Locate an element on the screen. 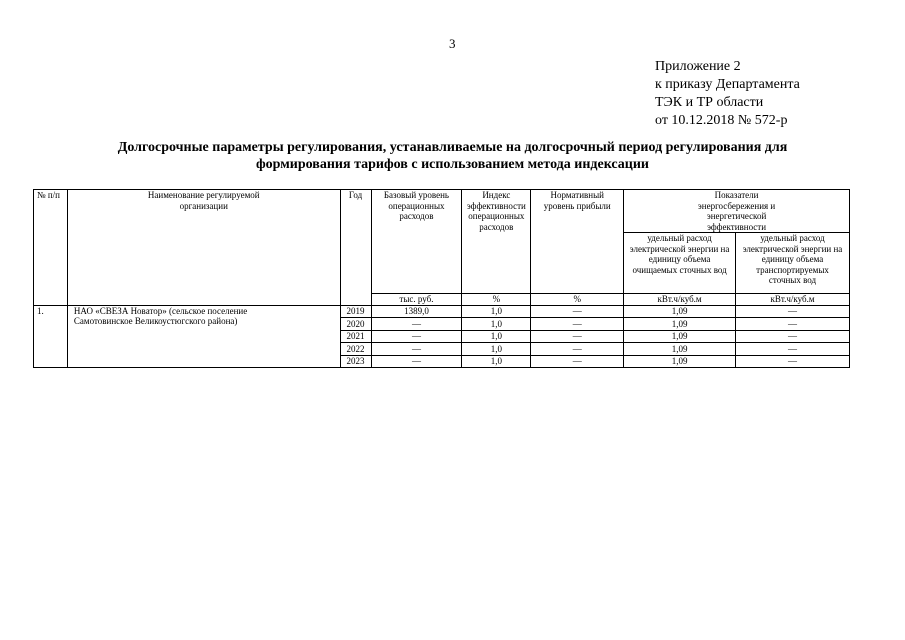  cell-year: 2021 is located at coordinates (355, 336).